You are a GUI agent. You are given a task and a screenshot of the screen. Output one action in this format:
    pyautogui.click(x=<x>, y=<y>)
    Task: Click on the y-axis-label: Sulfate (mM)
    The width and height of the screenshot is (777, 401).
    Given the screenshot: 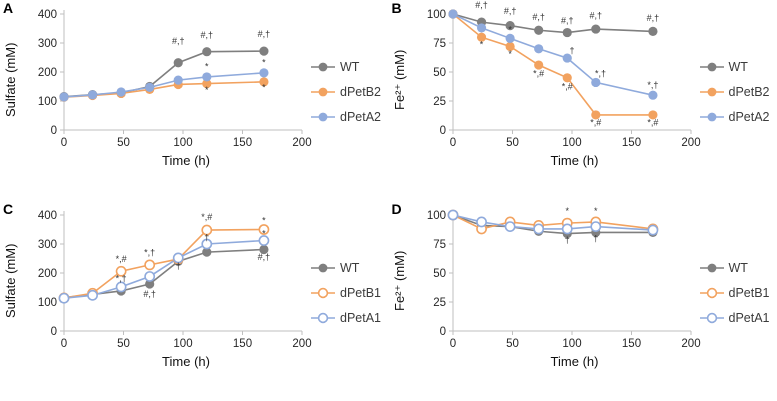 What is the action you would take?
    pyautogui.click(x=10, y=80)
    